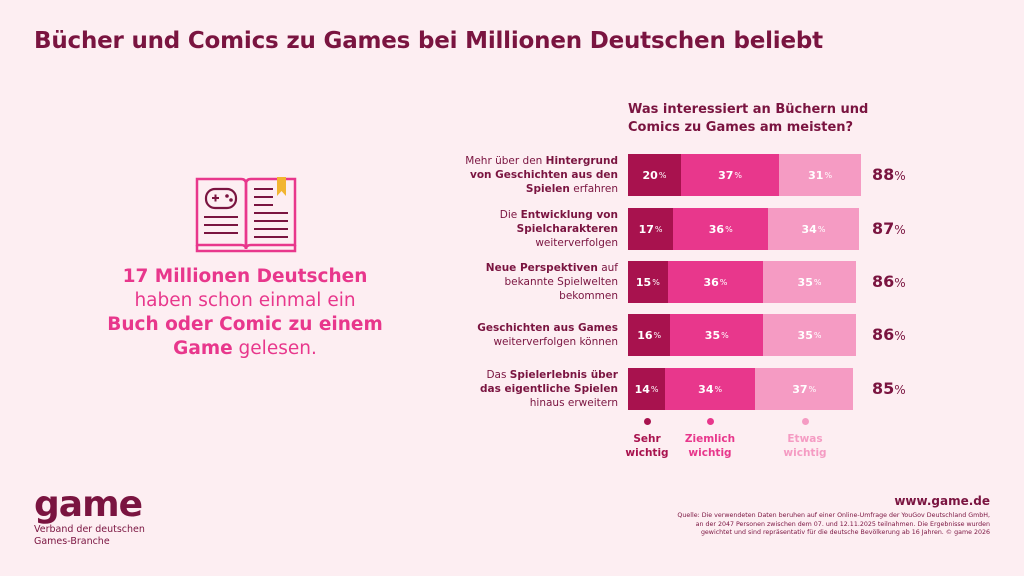 This screenshot has width=1024, height=576. I want to click on segment-value-label: 20, so click(650, 175).